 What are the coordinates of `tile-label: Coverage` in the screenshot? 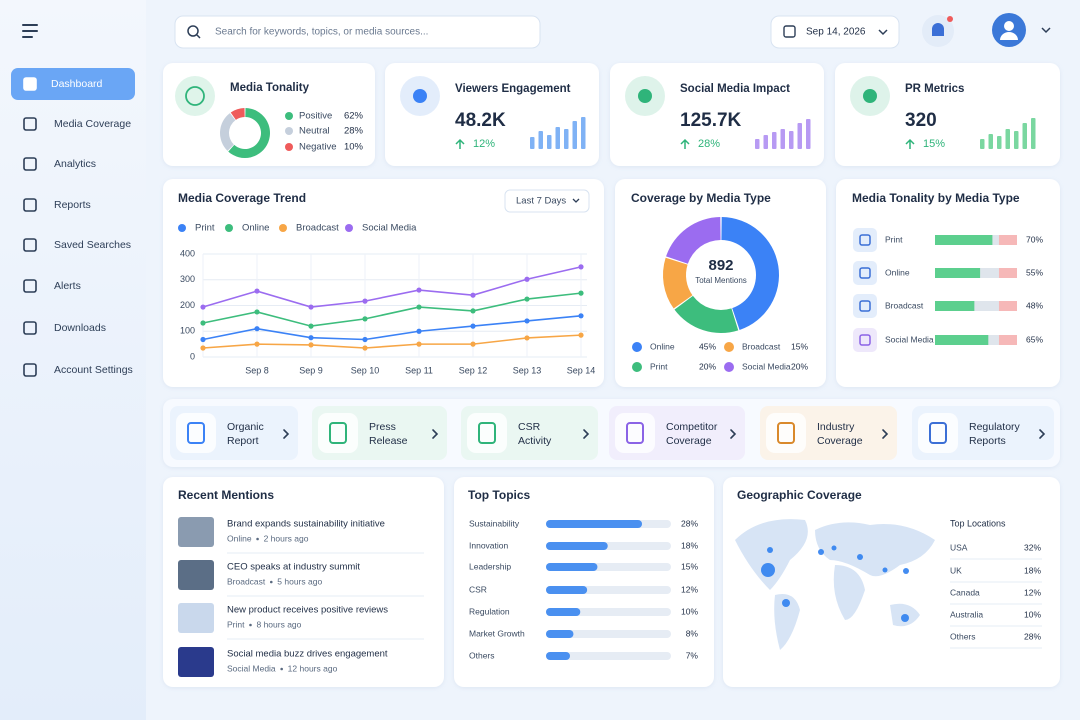 It's located at (689, 441).